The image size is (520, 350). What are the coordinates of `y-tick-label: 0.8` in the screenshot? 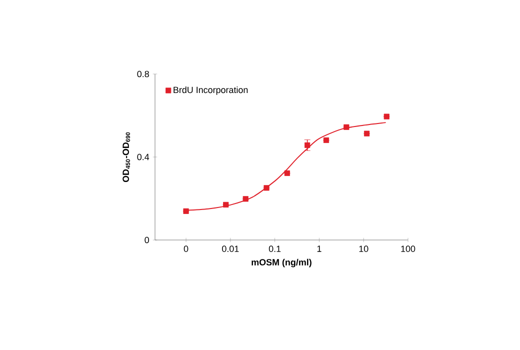 It's located at (143, 74).